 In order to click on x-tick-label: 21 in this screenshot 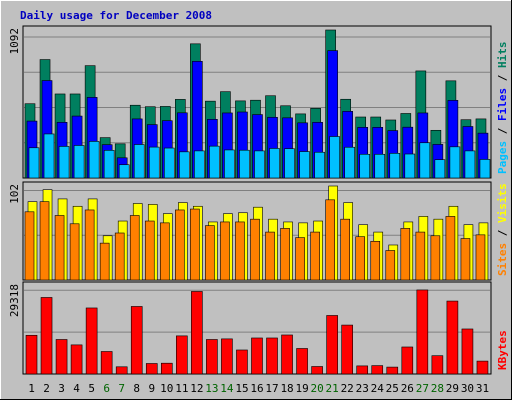, I will do `click(332, 388)`.